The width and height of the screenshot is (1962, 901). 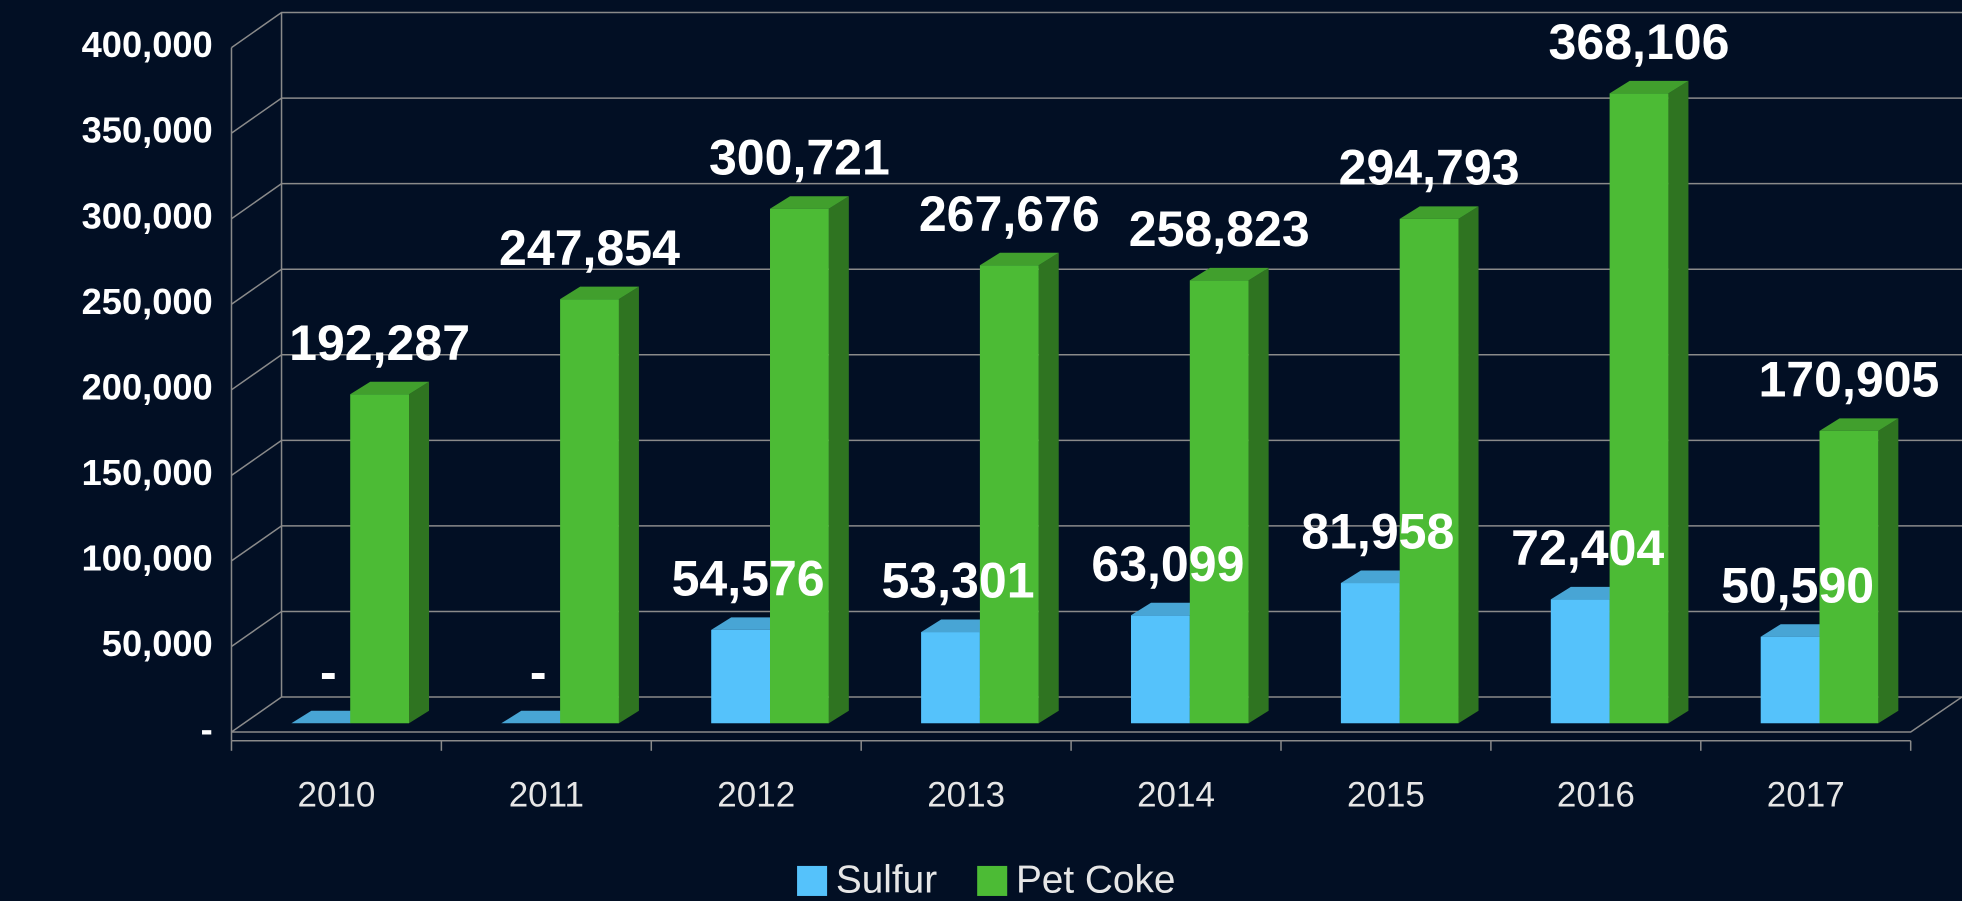 What do you see at coordinates (1009, 214) in the screenshot?
I see `value-label: 267,676` at bounding box center [1009, 214].